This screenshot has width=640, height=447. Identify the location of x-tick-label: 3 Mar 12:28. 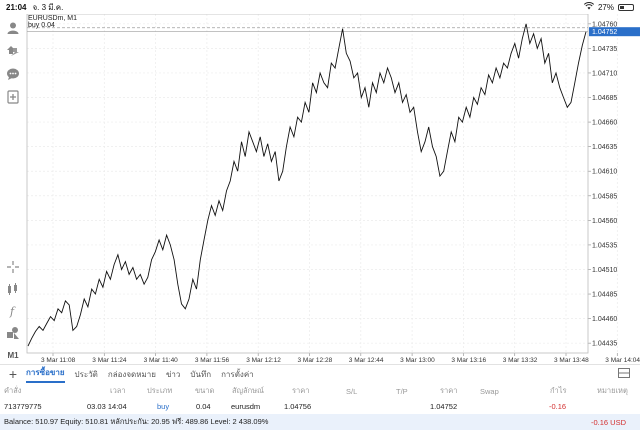
(315, 360).